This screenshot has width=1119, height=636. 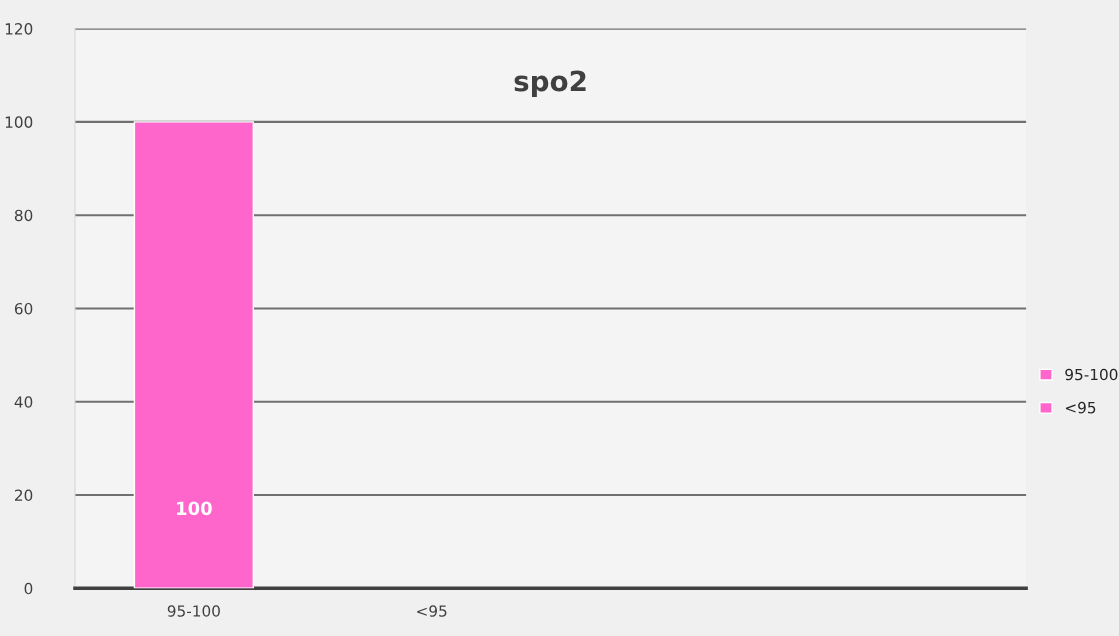 I want to click on y-tick-label: 60, so click(x=23, y=308).